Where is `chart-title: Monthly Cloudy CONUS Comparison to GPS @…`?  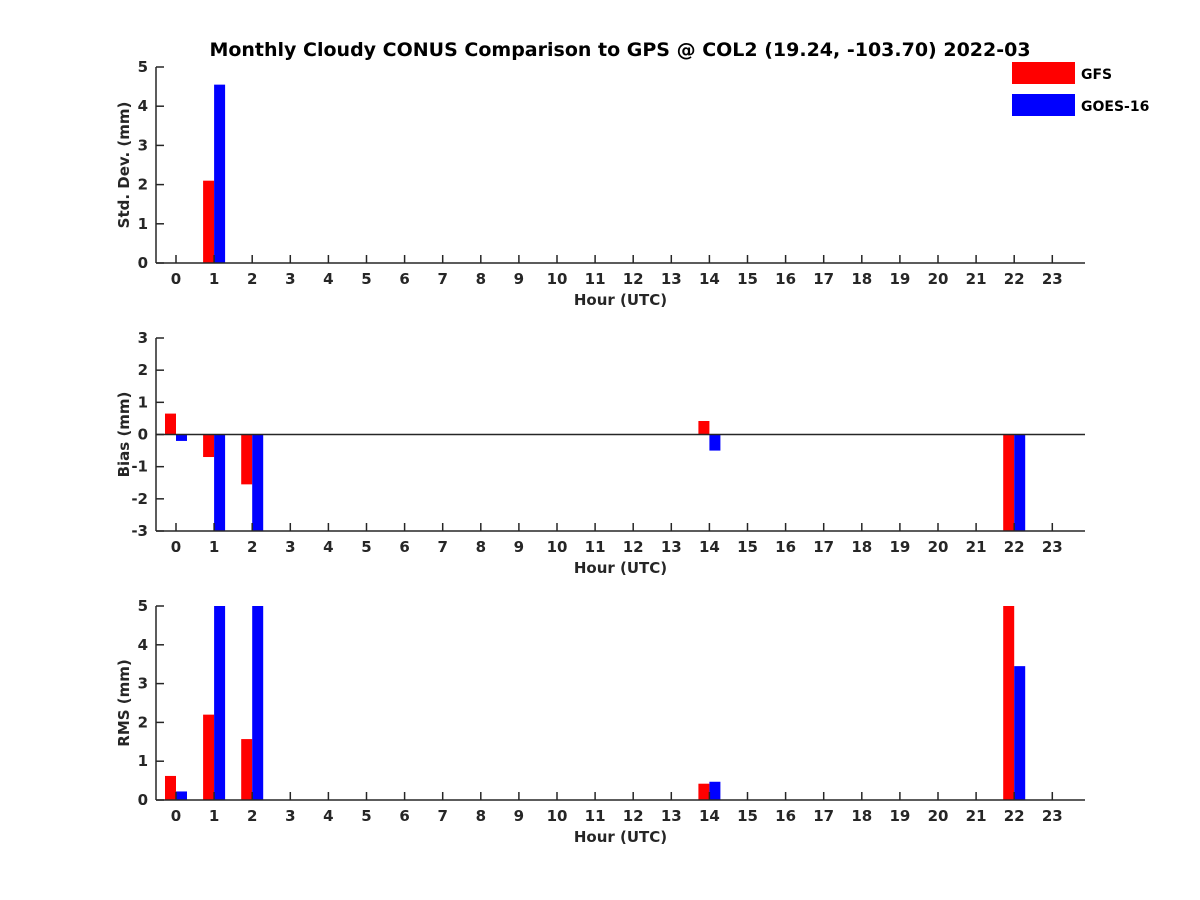 chart-title: Monthly Cloudy CONUS Comparison to GPS @… is located at coordinates (619, 50).